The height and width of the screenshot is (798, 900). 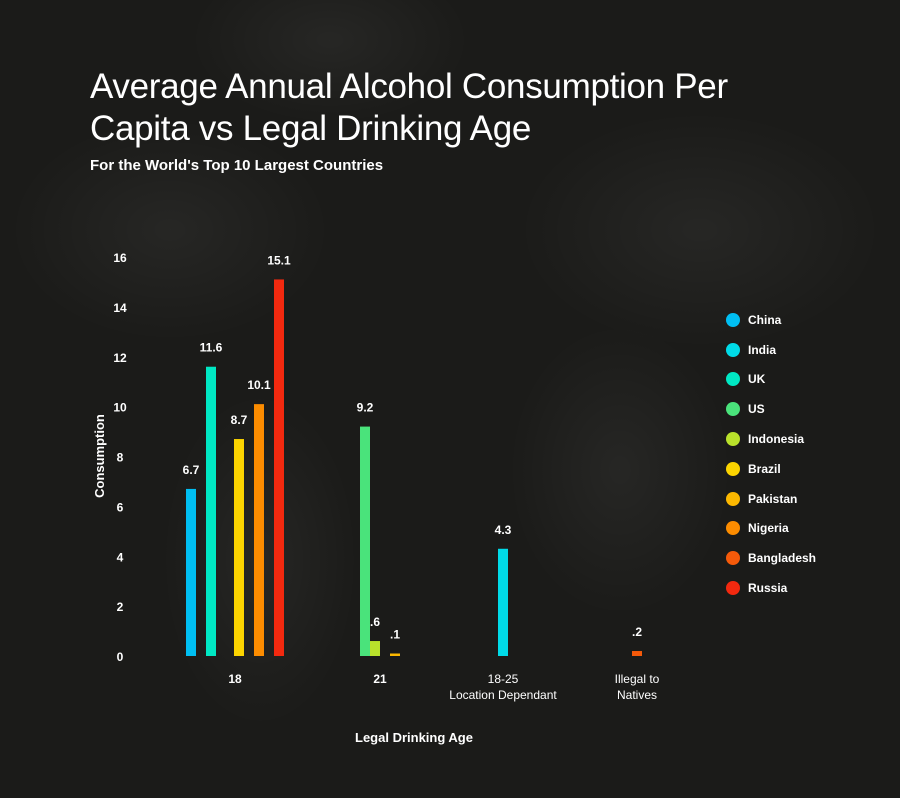 What do you see at coordinates (120, 258) in the screenshot?
I see `y-tick-label: 16` at bounding box center [120, 258].